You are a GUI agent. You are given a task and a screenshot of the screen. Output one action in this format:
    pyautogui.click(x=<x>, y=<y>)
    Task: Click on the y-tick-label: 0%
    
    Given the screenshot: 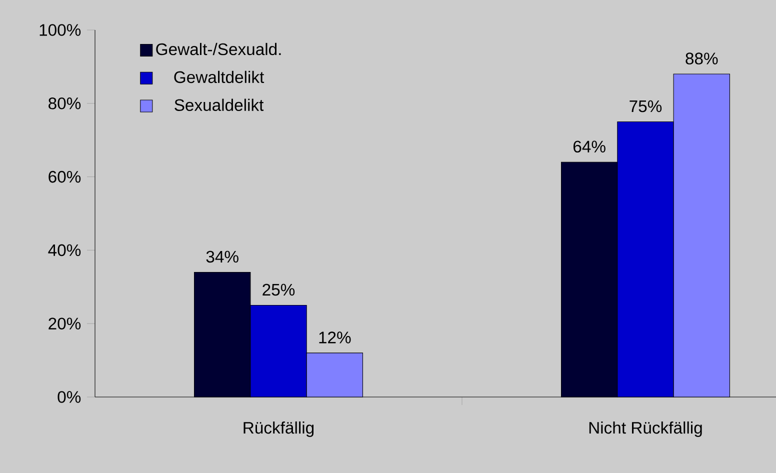 What is the action you would take?
    pyautogui.click(x=69, y=397)
    